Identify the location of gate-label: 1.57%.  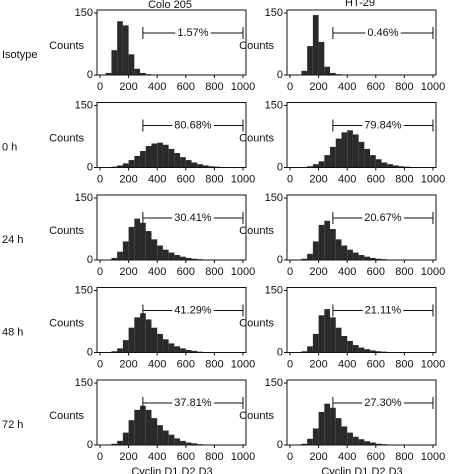
(192, 33).